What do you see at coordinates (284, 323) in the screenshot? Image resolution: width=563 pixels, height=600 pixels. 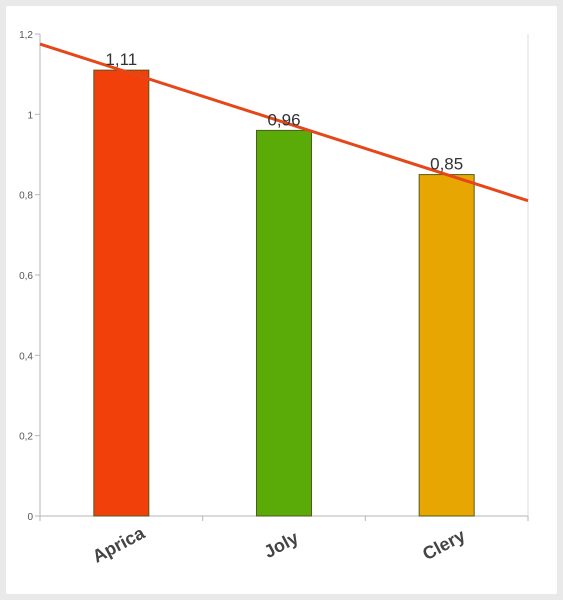 I see `bar-joly` at bounding box center [284, 323].